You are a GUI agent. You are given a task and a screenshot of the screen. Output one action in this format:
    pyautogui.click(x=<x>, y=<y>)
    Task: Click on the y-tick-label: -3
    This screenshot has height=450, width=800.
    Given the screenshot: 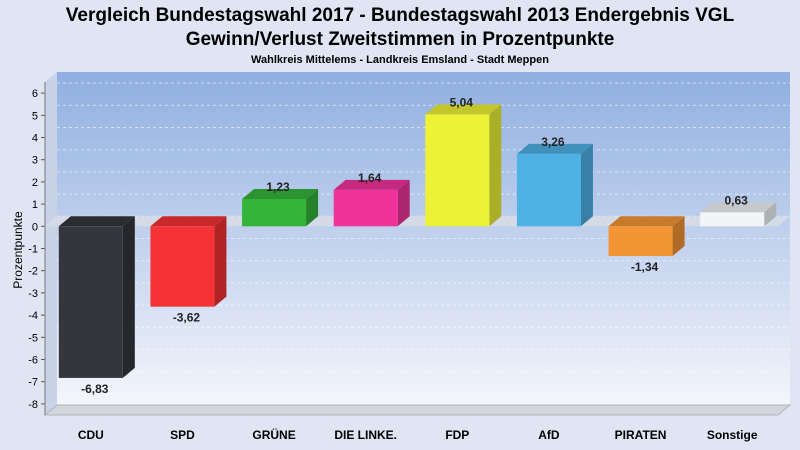 What is the action you would take?
    pyautogui.click(x=33, y=294)
    